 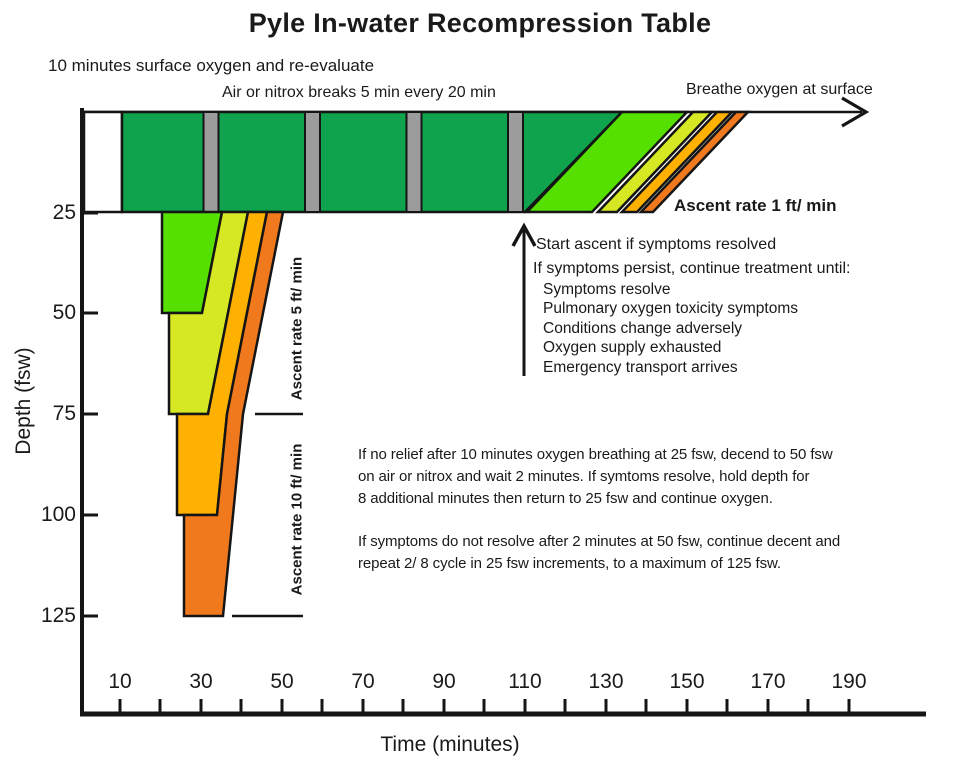 What do you see at coordinates (755, 205) in the screenshot?
I see `ascent-rate-1-label: Ascent rate 1 ft/ min` at bounding box center [755, 205].